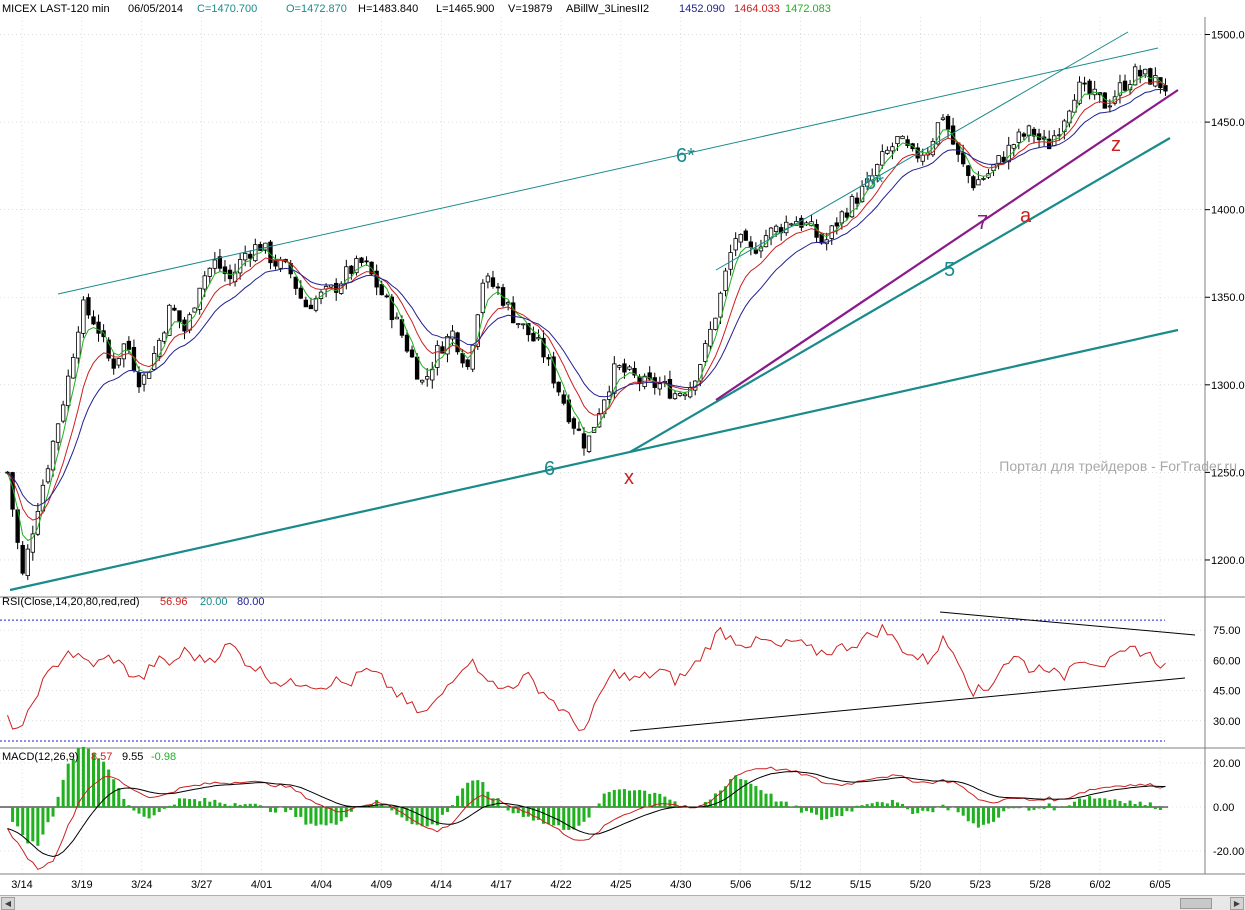 The image size is (1245, 910). What do you see at coordinates (251, 602) in the screenshot?
I see `rsi-value-3: 80.00` at bounding box center [251, 602].